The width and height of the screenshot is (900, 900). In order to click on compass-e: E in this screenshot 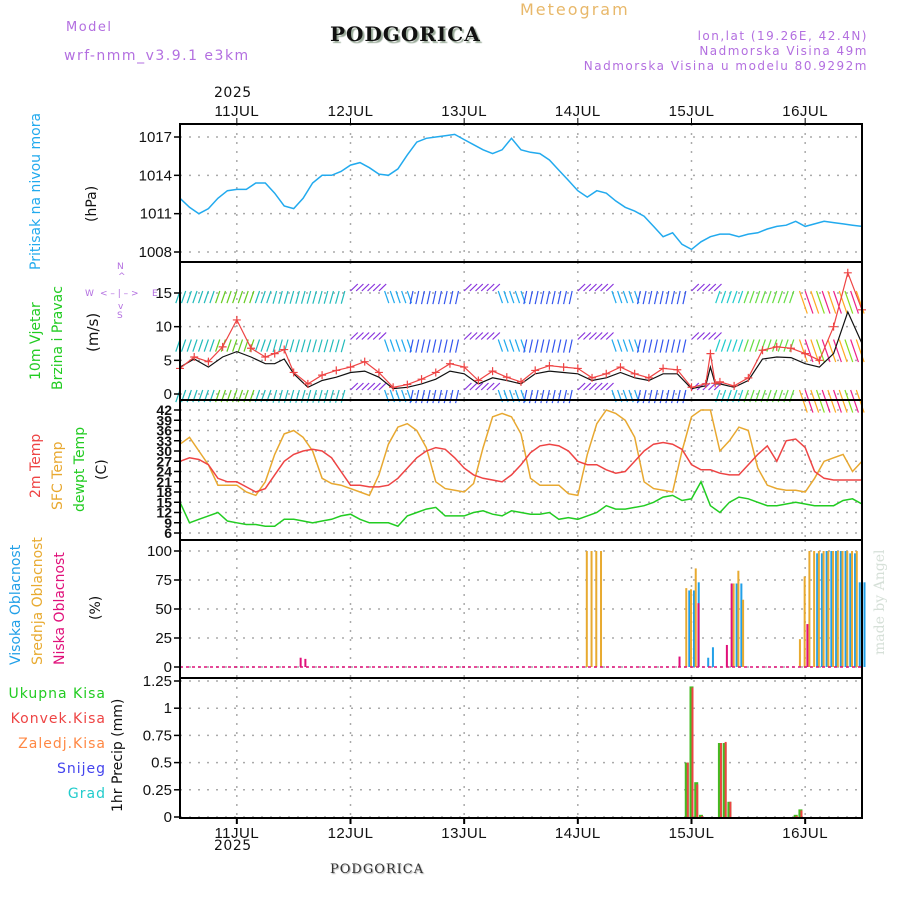, I will do `click(155, 294)`.